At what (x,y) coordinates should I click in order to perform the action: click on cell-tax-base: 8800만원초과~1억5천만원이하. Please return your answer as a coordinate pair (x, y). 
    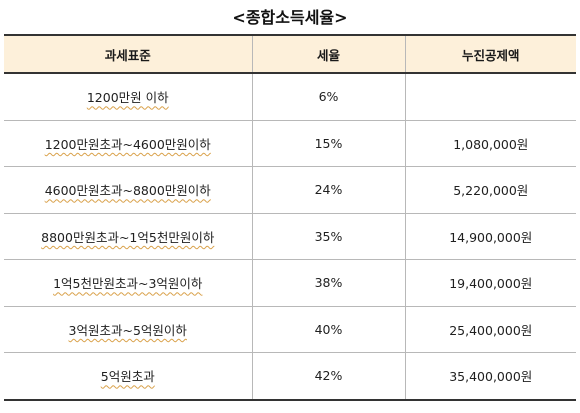
    Looking at the image, I should click on (128, 236).